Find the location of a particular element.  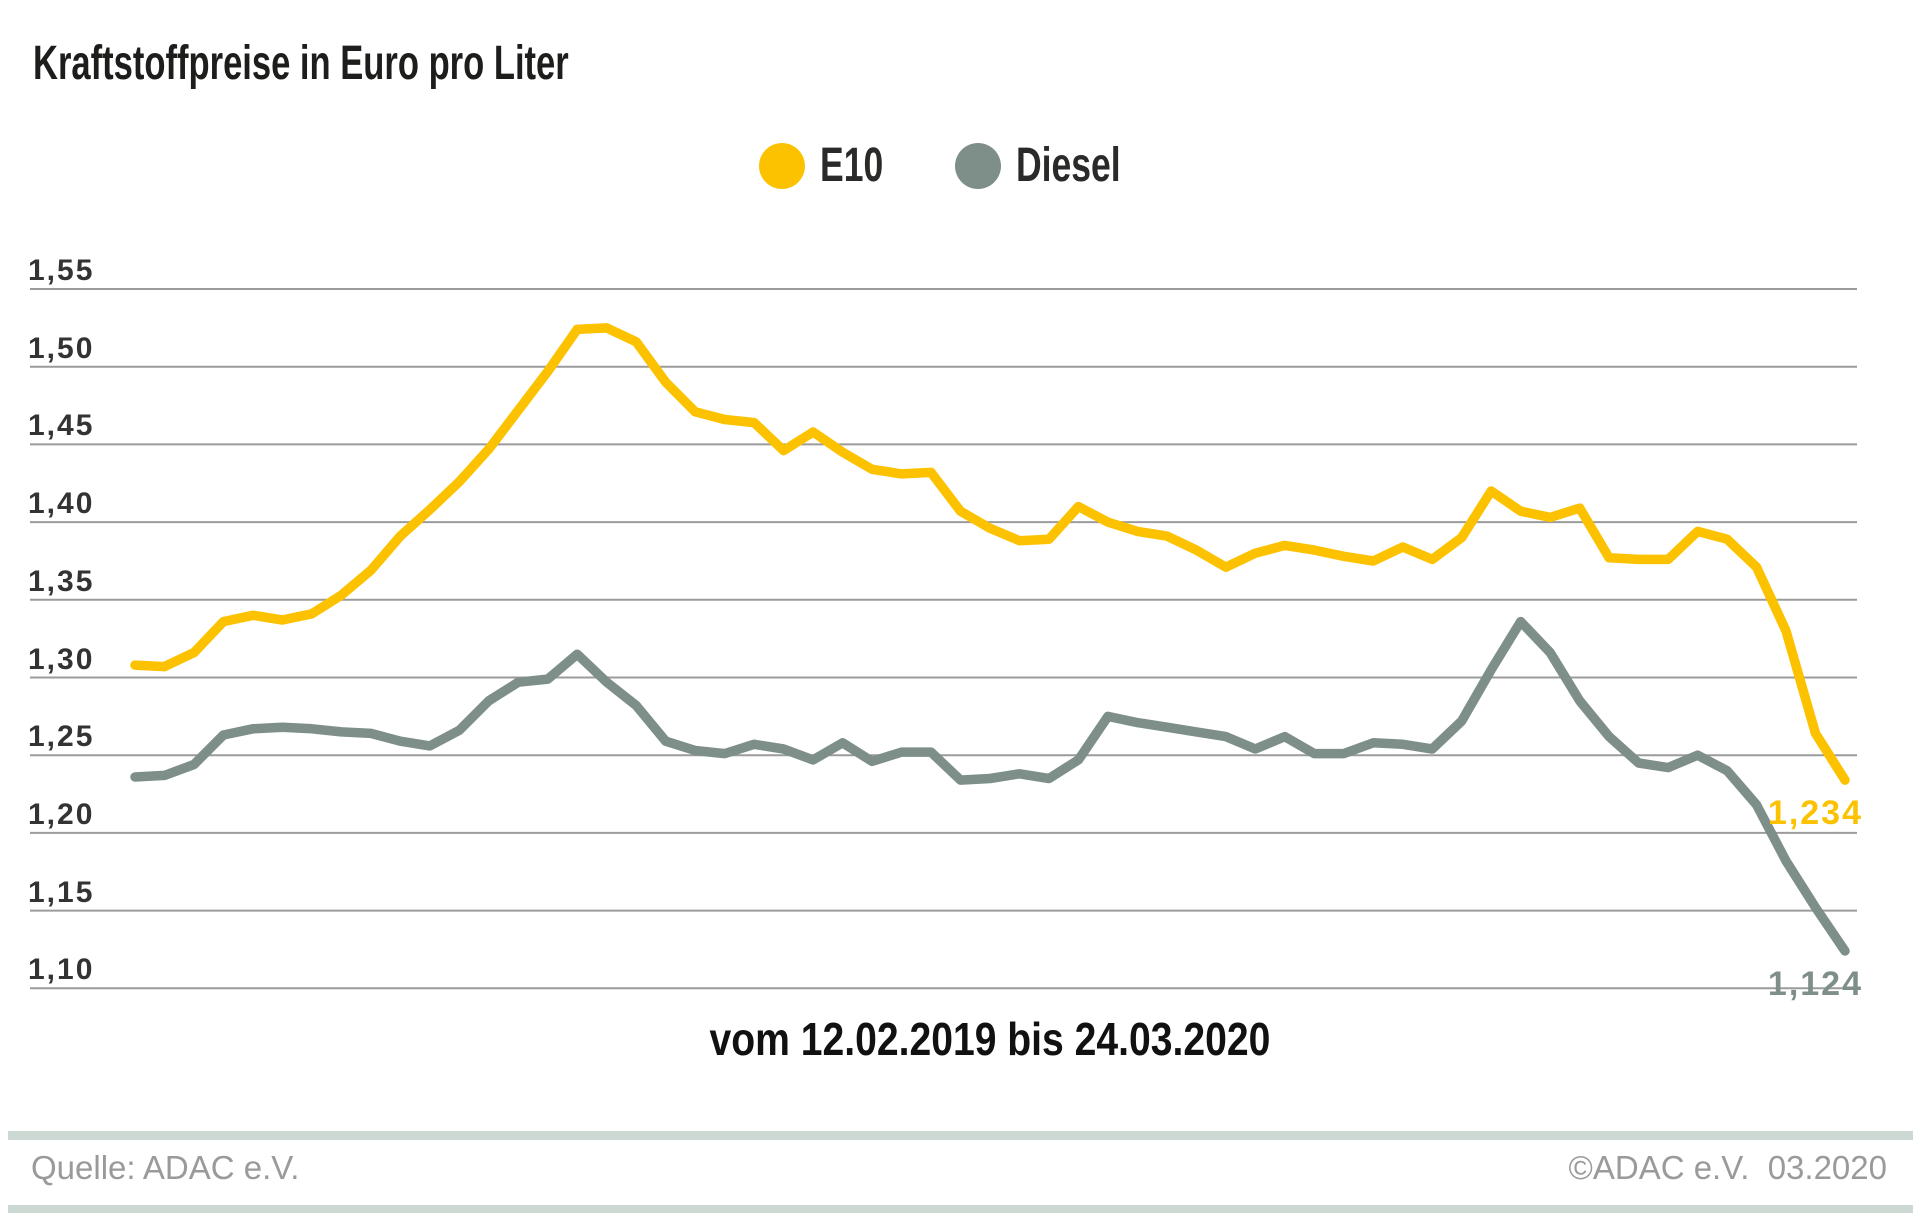

e10-value-label: 1,234 is located at coordinates (1815, 813).